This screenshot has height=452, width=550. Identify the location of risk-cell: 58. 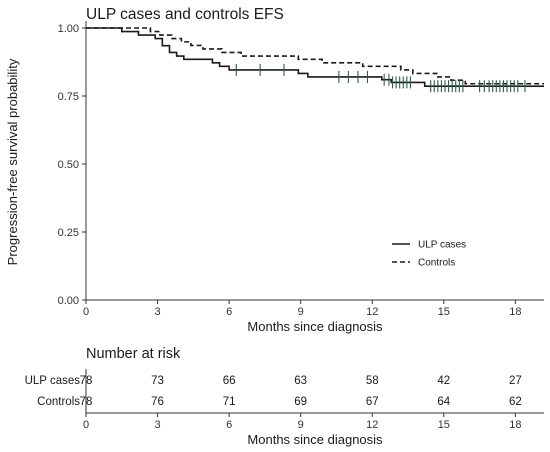
(372, 381).